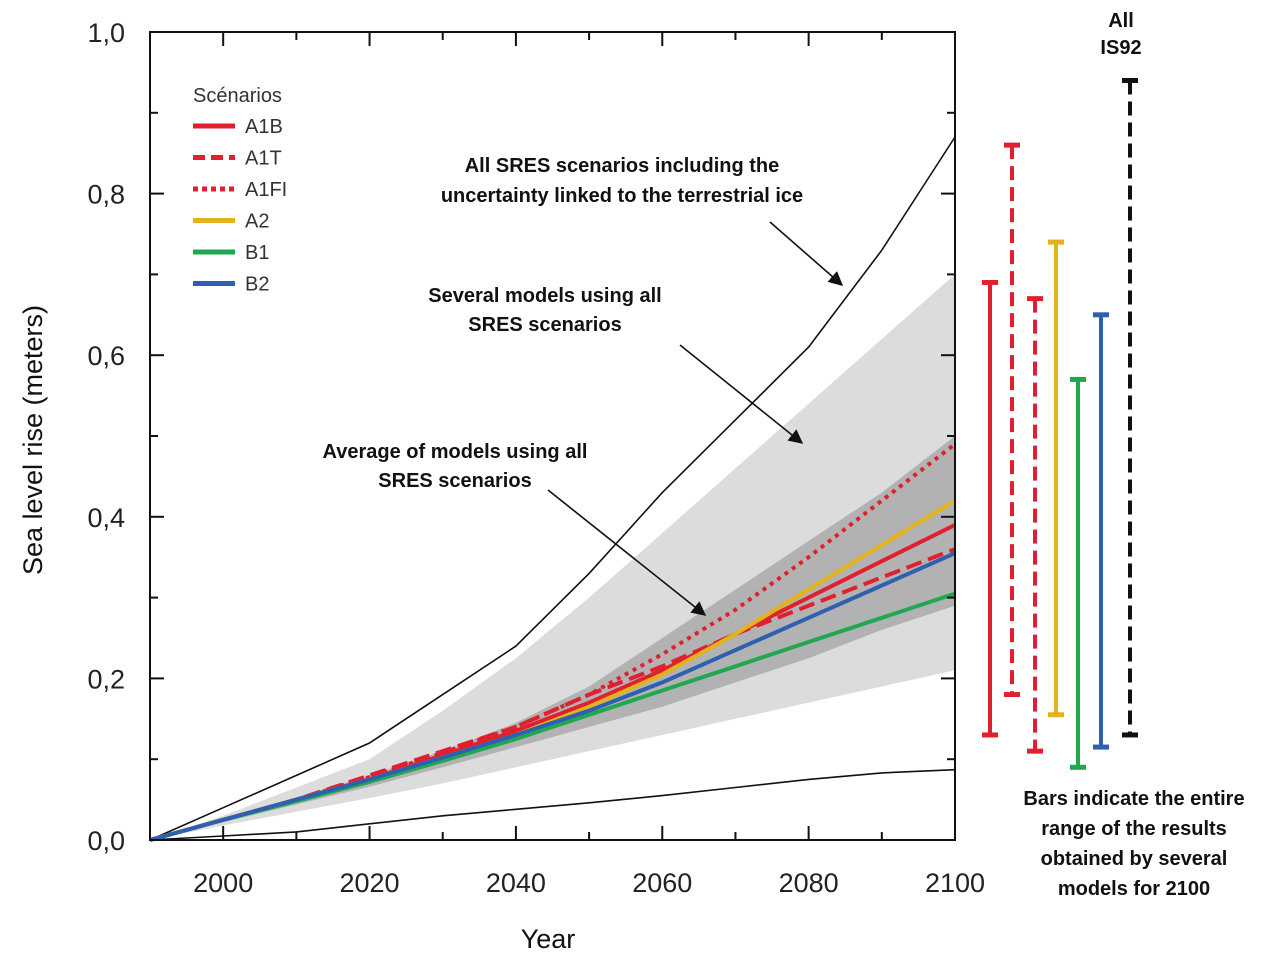 Image resolution: width=1281 pixels, height=953 pixels. Describe the element at coordinates (257, 285) in the screenshot. I see `legend-label-b2: B2` at that location.